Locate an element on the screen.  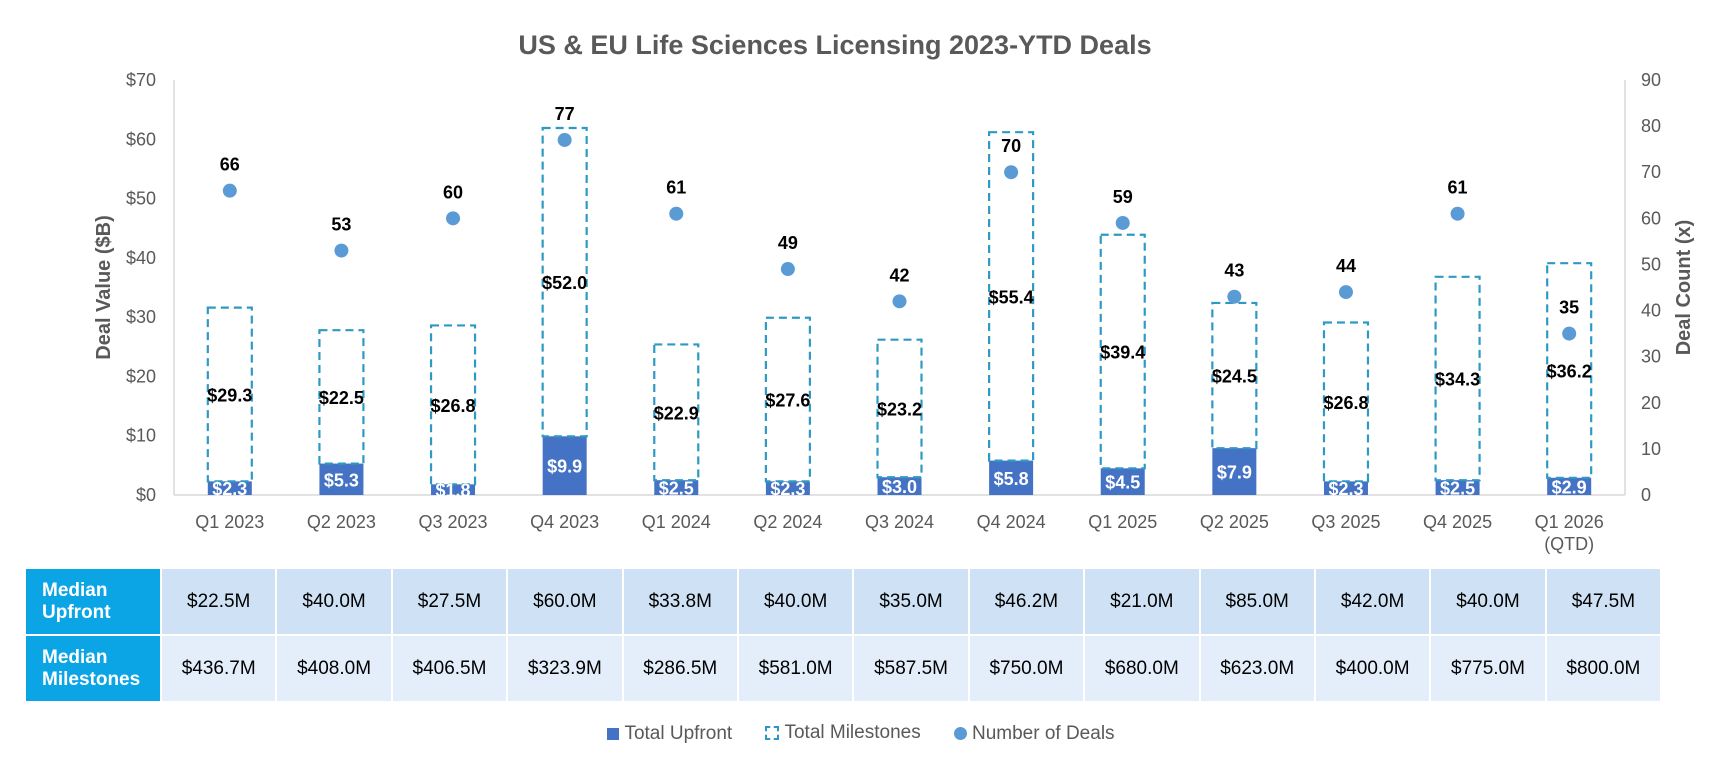
y-tick-label: $0 is located at coordinates (146, 495).